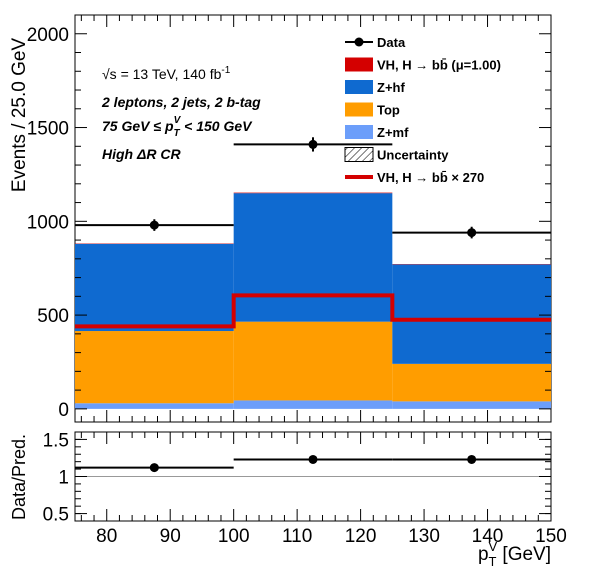 The width and height of the screenshot is (596, 572). I want to click on ratio-y-tick-label-0: 0.5, so click(56, 515).